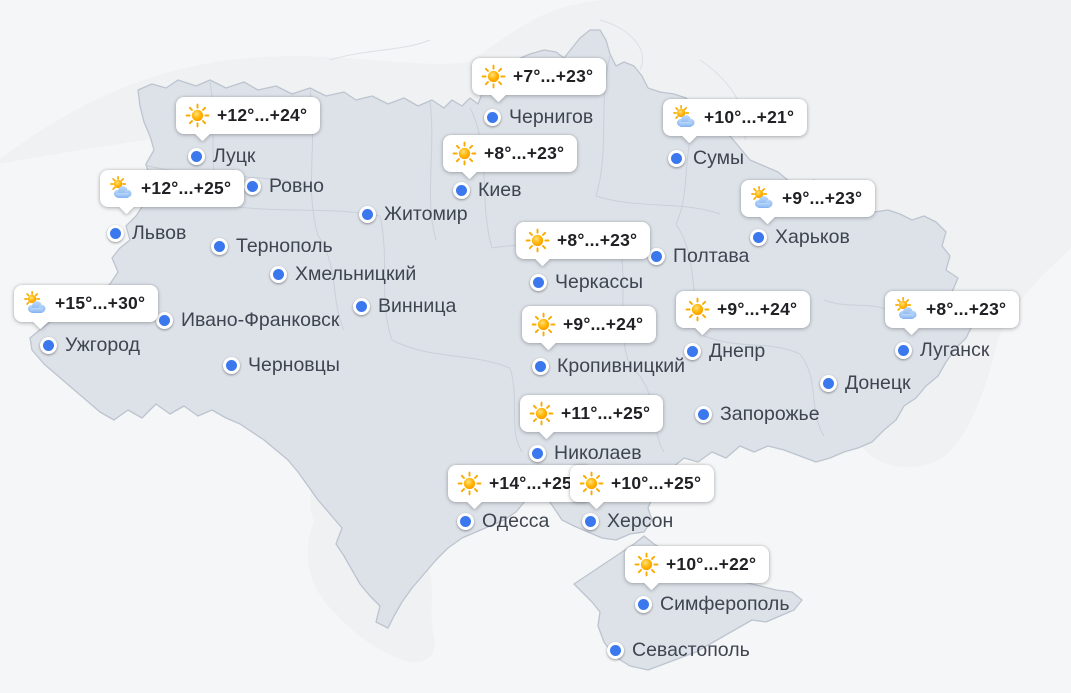  I want to click on temperature-range: +10°...+22°, so click(711, 564).